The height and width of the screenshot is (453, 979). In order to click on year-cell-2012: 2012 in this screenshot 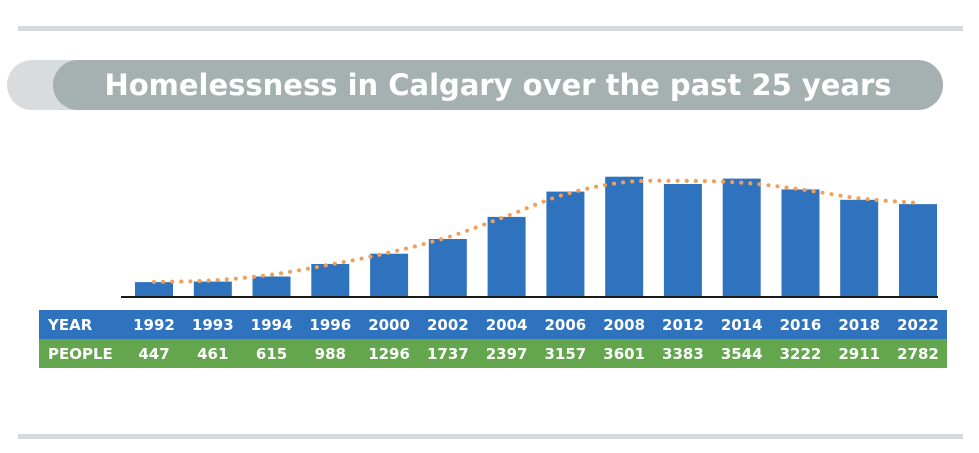, I will do `click(683, 324)`.